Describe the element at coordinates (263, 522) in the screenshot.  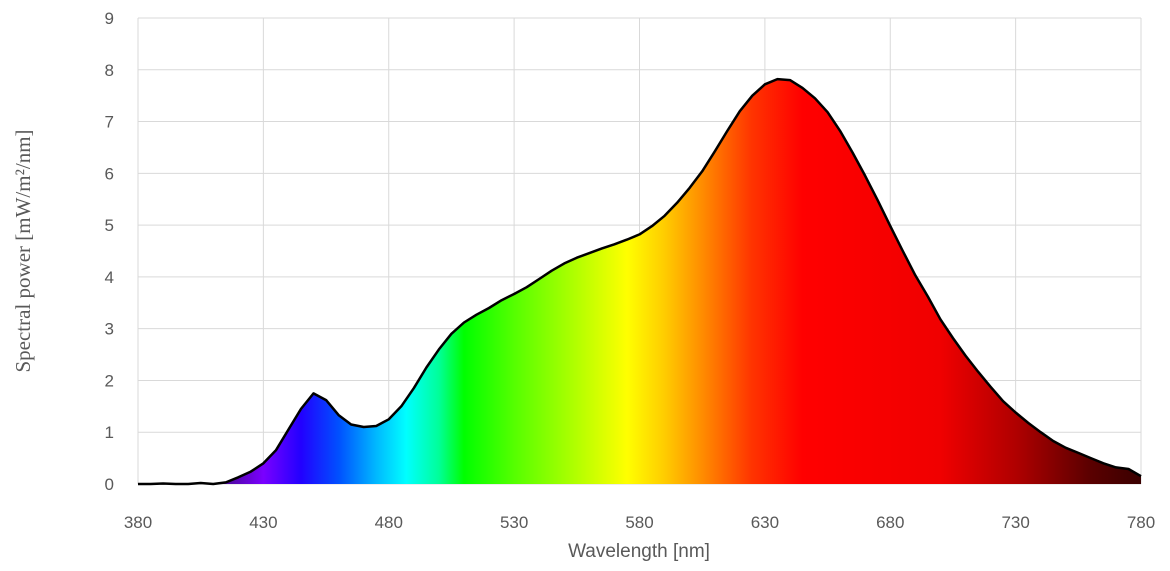
I see `x-tick-label: 430` at that location.